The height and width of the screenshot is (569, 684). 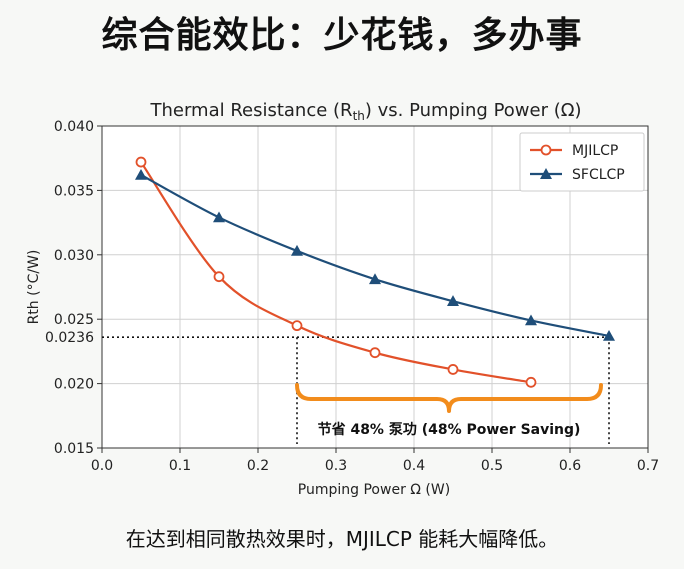 What do you see at coordinates (570, 466) in the screenshot?
I see `x-tick-label: 0.6` at bounding box center [570, 466].